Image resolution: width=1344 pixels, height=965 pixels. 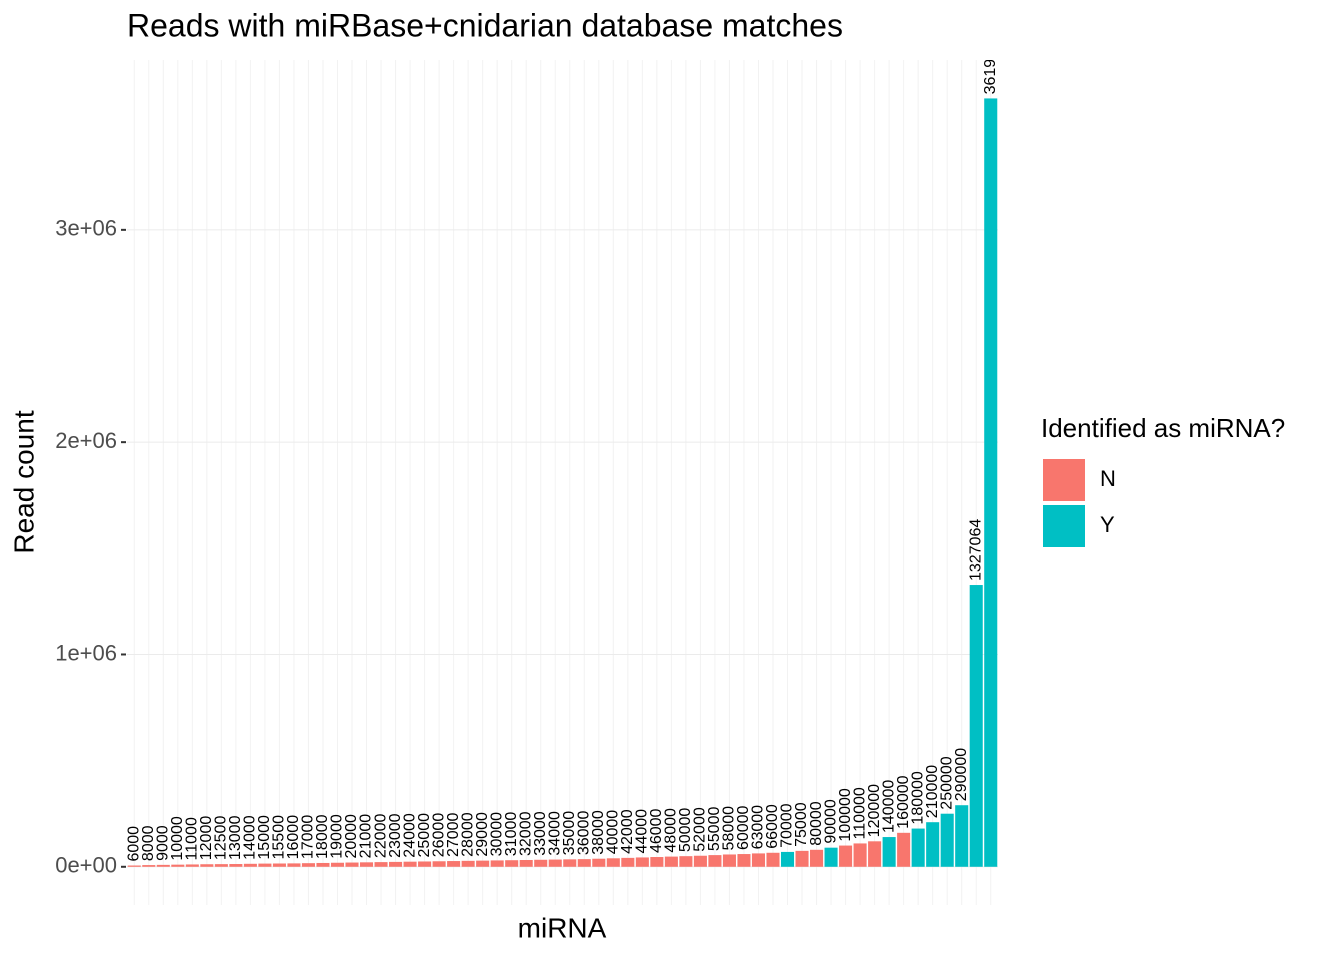 I want to click on value-label: 15500, so click(x=279, y=837).